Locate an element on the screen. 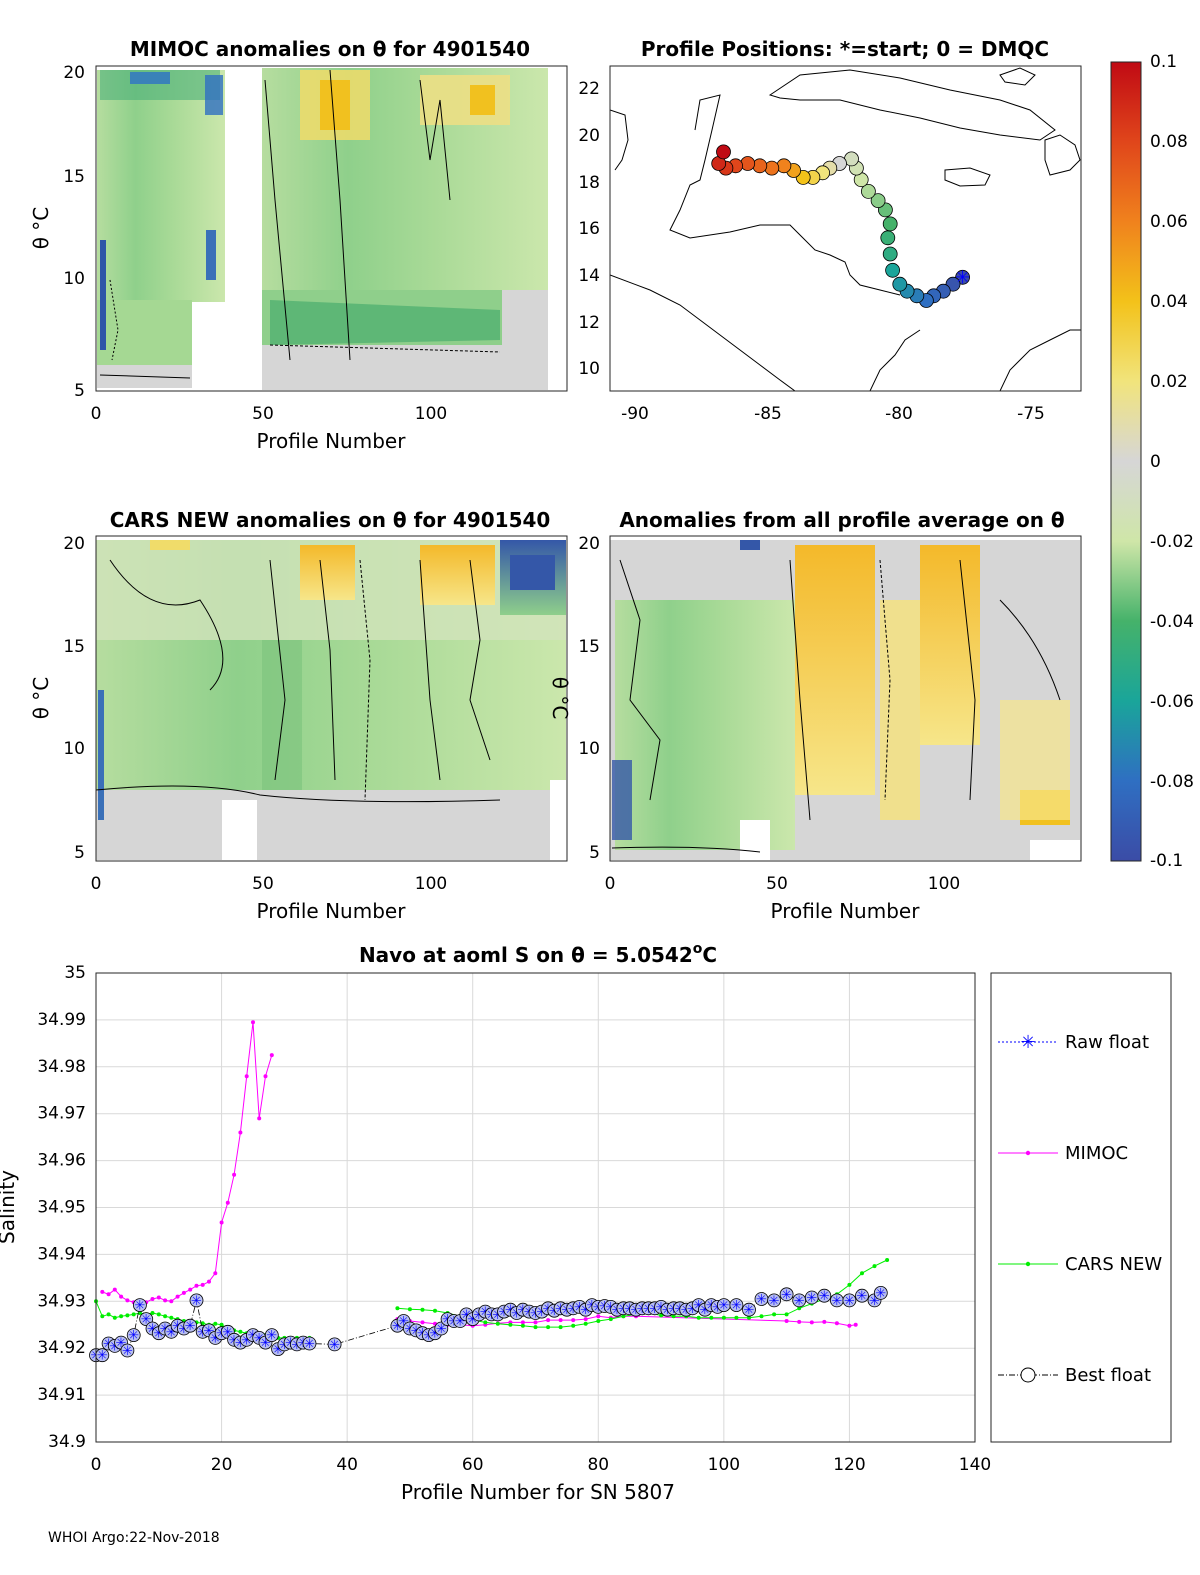 The height and width of the screenshot is (1575, 1200). legend-cars-label: CARS NEW is located at coordinates (1113, 1264).